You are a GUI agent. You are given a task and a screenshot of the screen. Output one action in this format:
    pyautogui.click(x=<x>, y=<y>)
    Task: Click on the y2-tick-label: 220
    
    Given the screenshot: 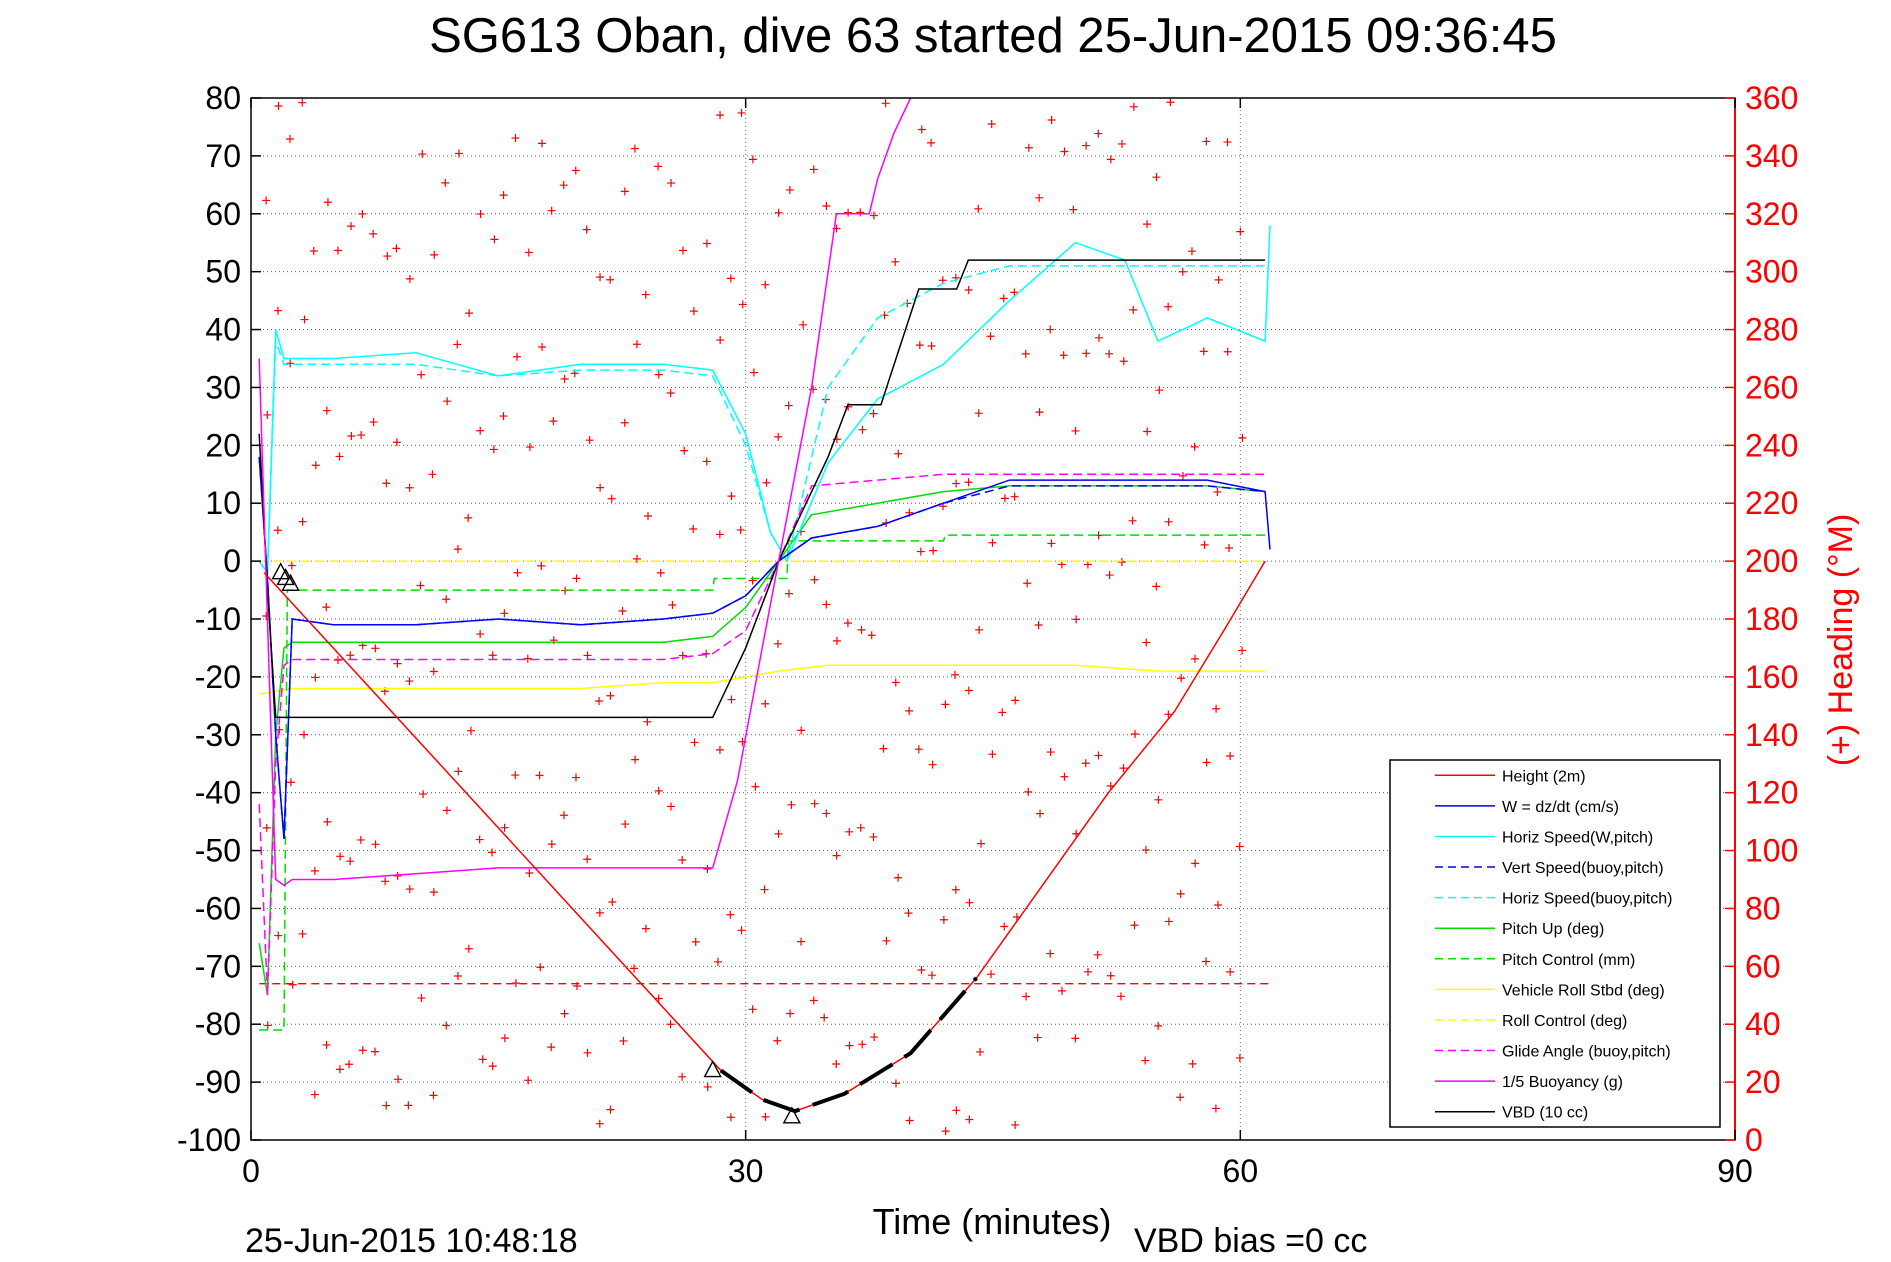 What is the action you would take?
    pyautogui.click(x=1771, y=503)
    